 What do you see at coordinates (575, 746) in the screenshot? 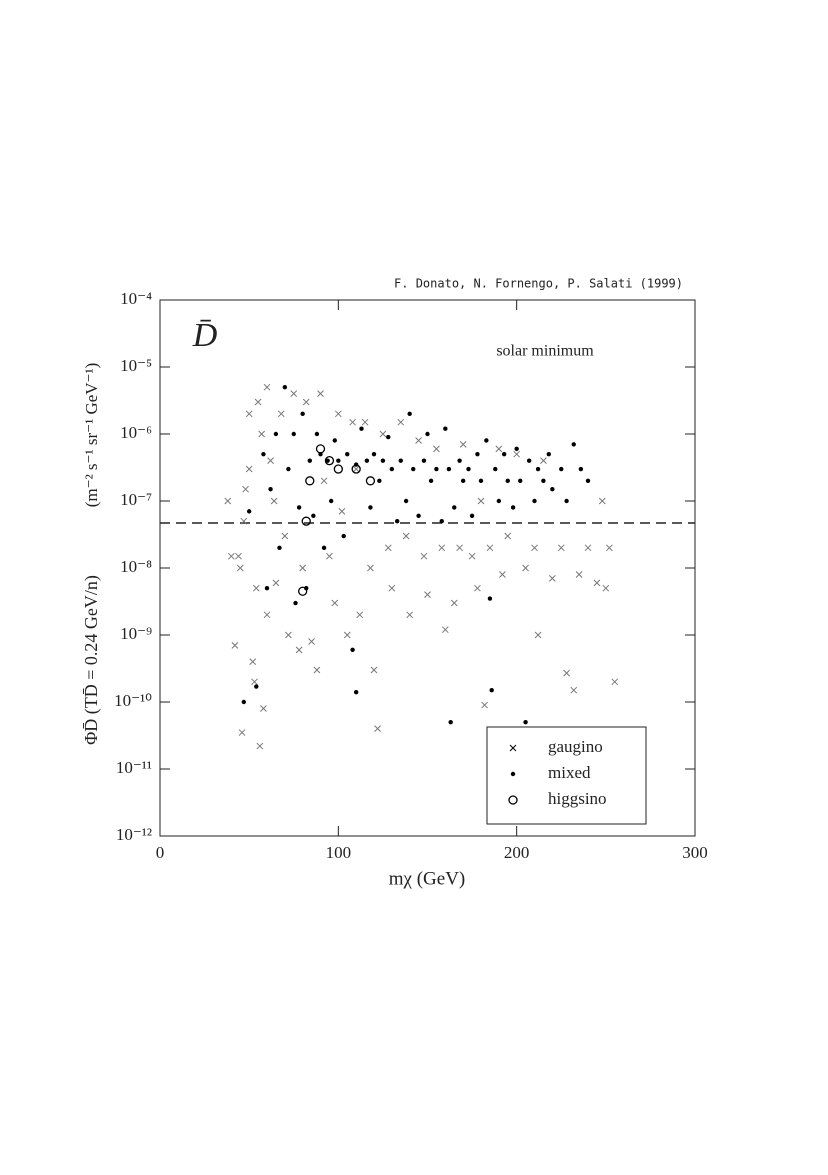
I see `legend-label: gaugino` at bounding box center [575, 746].